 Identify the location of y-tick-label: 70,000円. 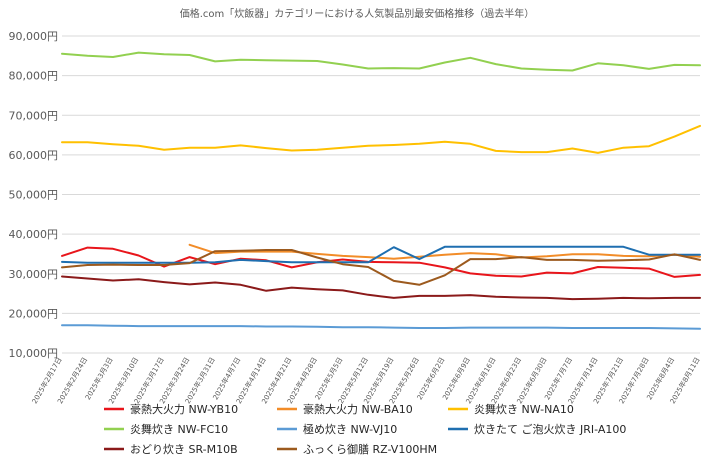
(34, 115).